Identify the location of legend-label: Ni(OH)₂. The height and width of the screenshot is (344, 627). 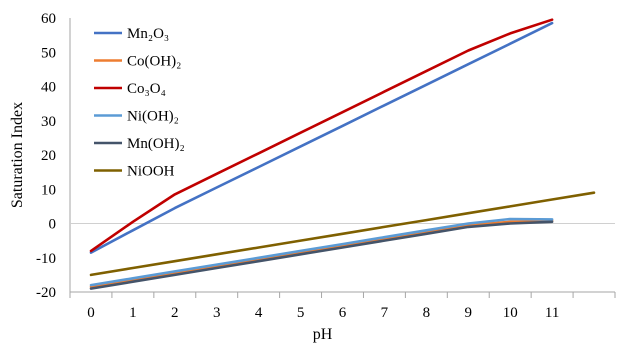
(153, 117).